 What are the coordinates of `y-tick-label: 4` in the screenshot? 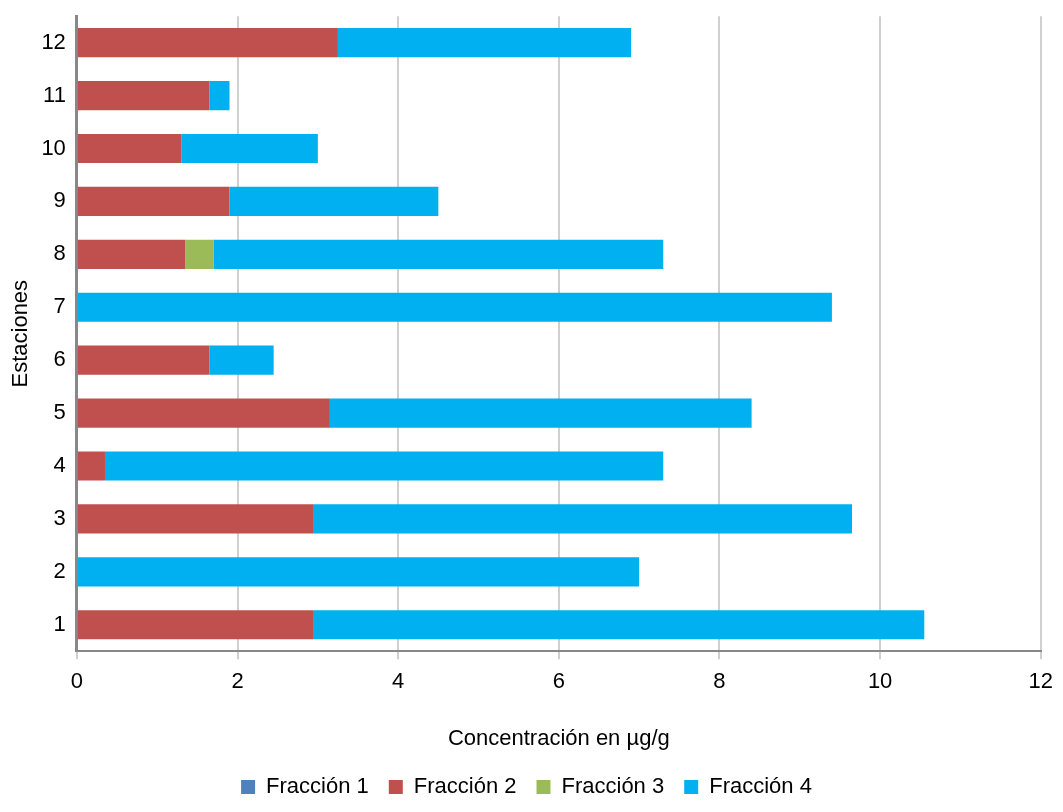 It's located at (59, 465).